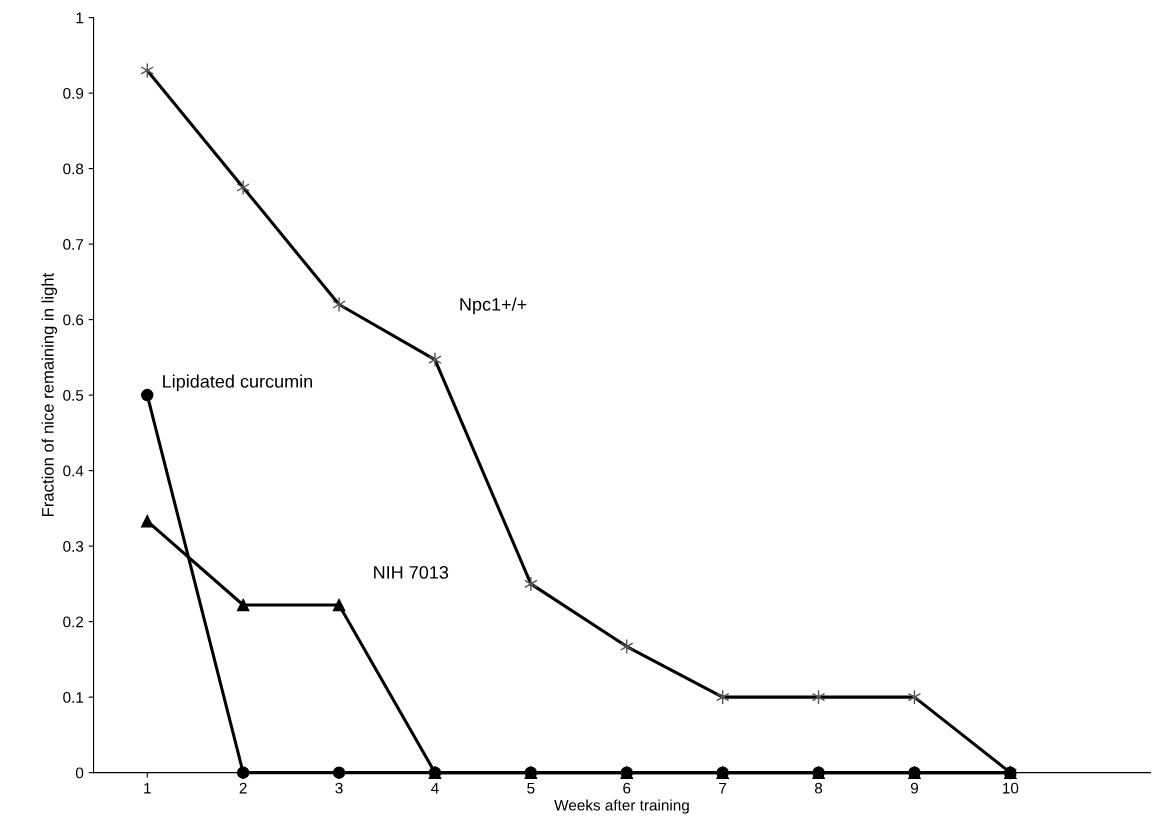 The width and height of the screenshot is (1155, 838). I want to click on x-tick-label: 4, so click(435, 788).